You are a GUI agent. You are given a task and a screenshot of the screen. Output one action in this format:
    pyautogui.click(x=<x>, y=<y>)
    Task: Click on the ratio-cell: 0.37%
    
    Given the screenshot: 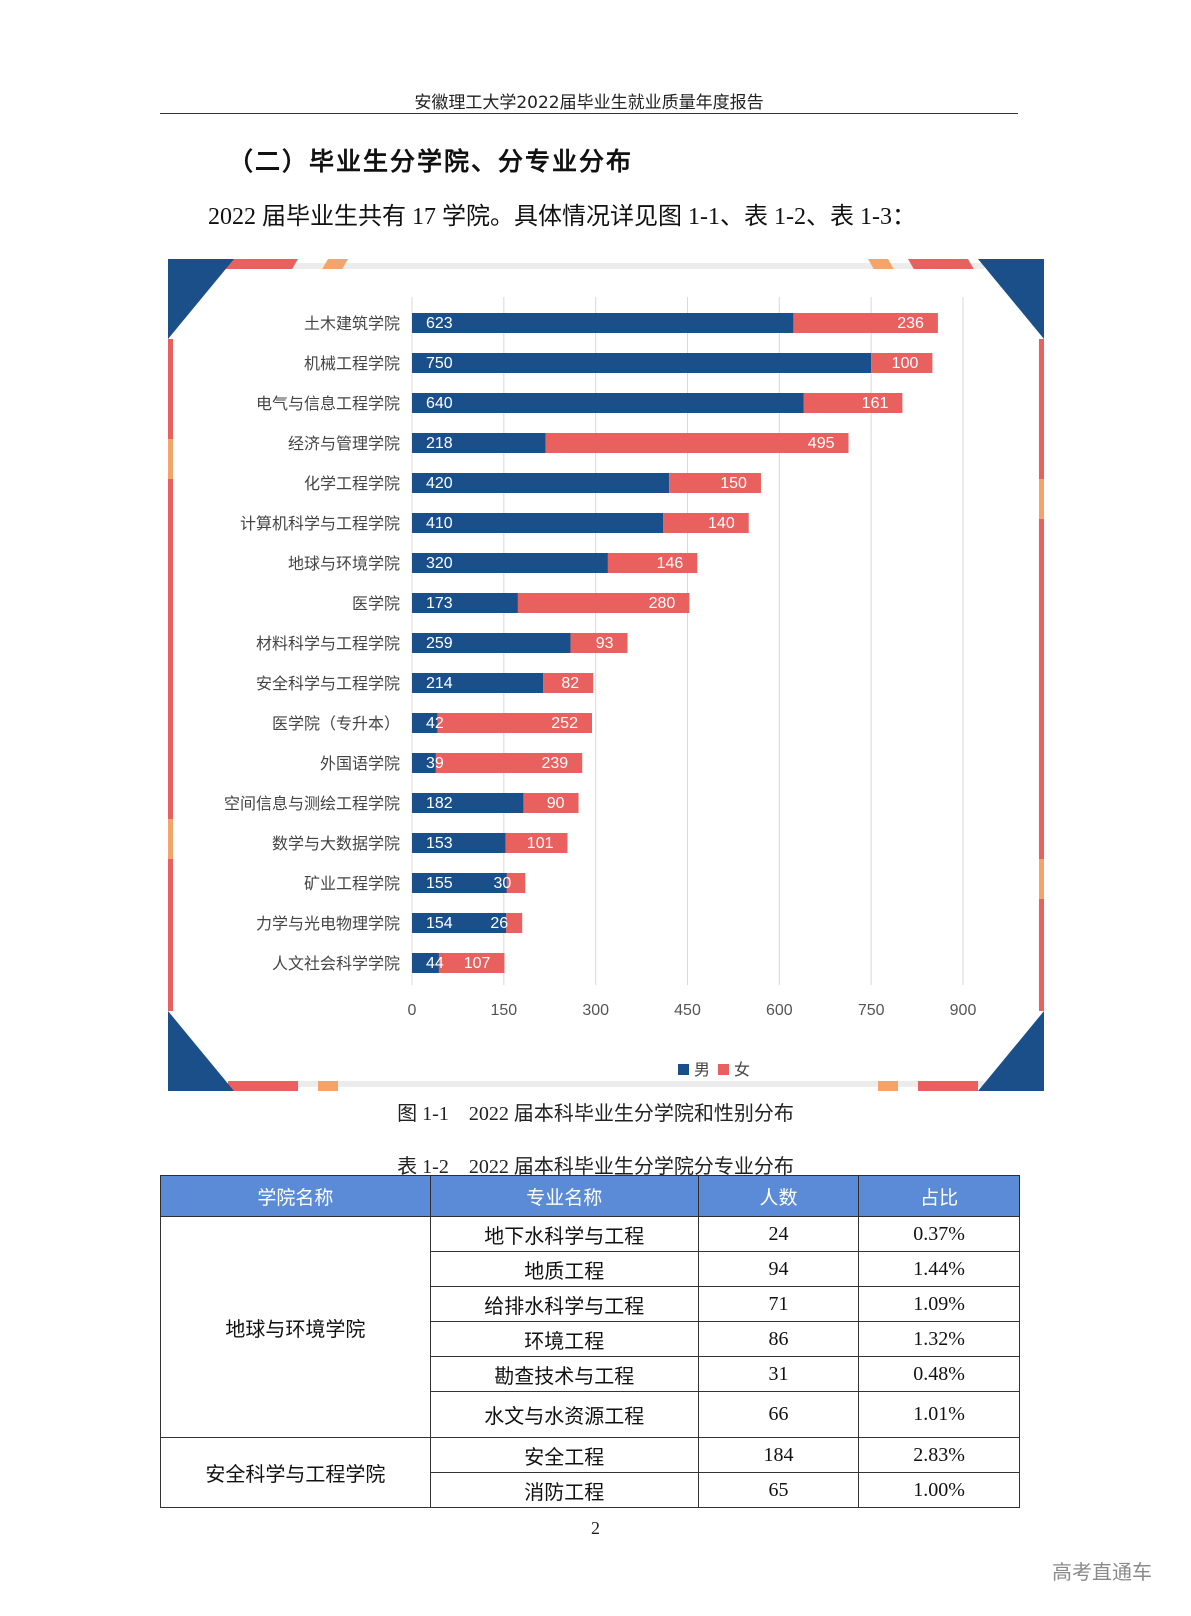 What is the action you would take?
    pyautogui.click(x=939, y=1234)
    